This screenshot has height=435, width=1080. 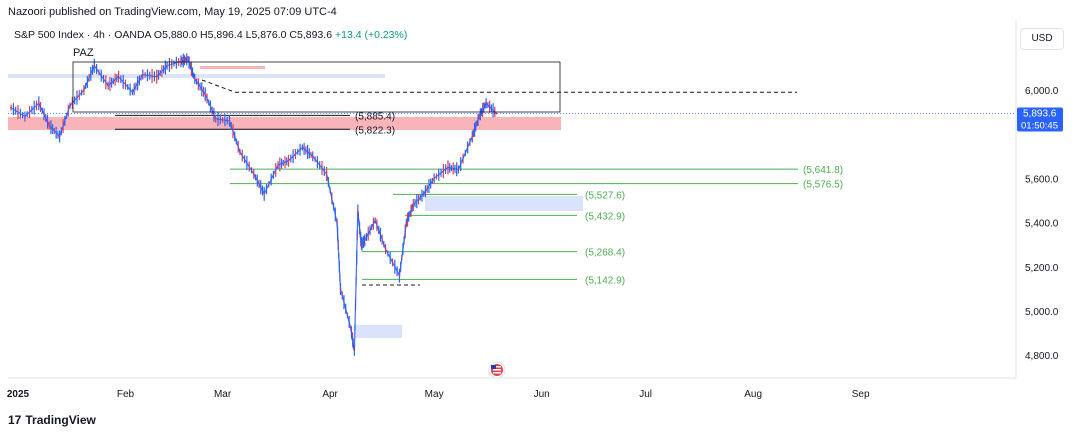 I want to click on y-tick-label: 5,400.0, so click(x=1042, y=224).